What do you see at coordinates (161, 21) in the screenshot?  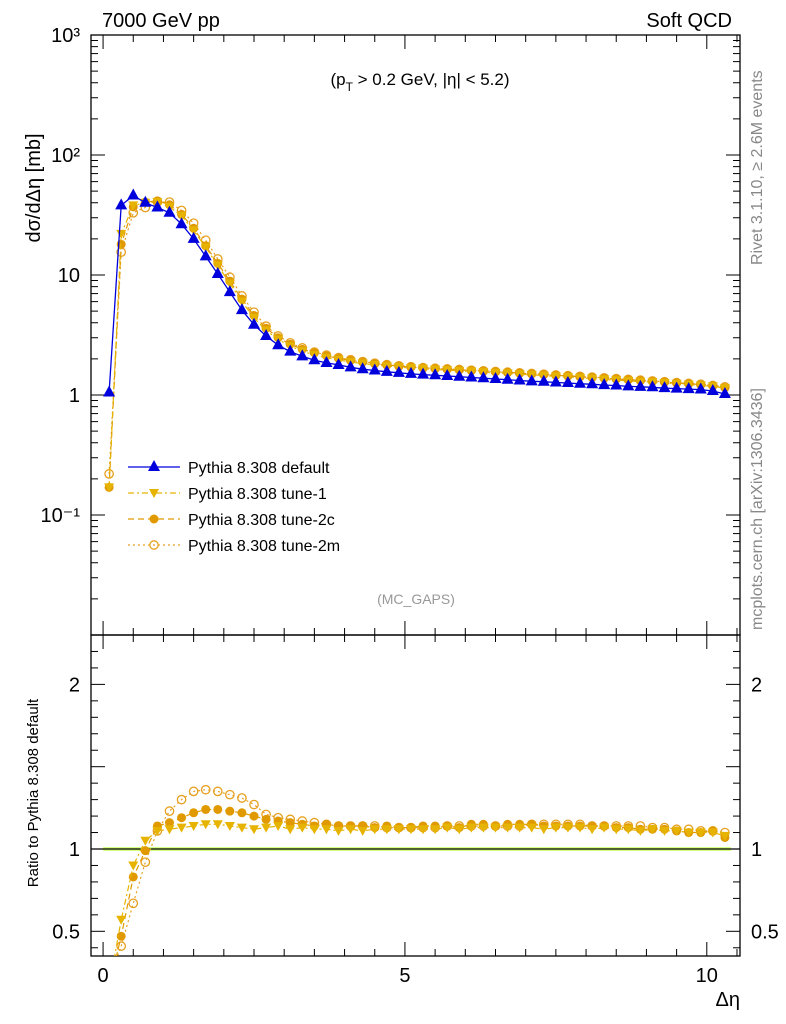 I see `header-left: 7000 GeV pp` at bounding box center [161, 21].